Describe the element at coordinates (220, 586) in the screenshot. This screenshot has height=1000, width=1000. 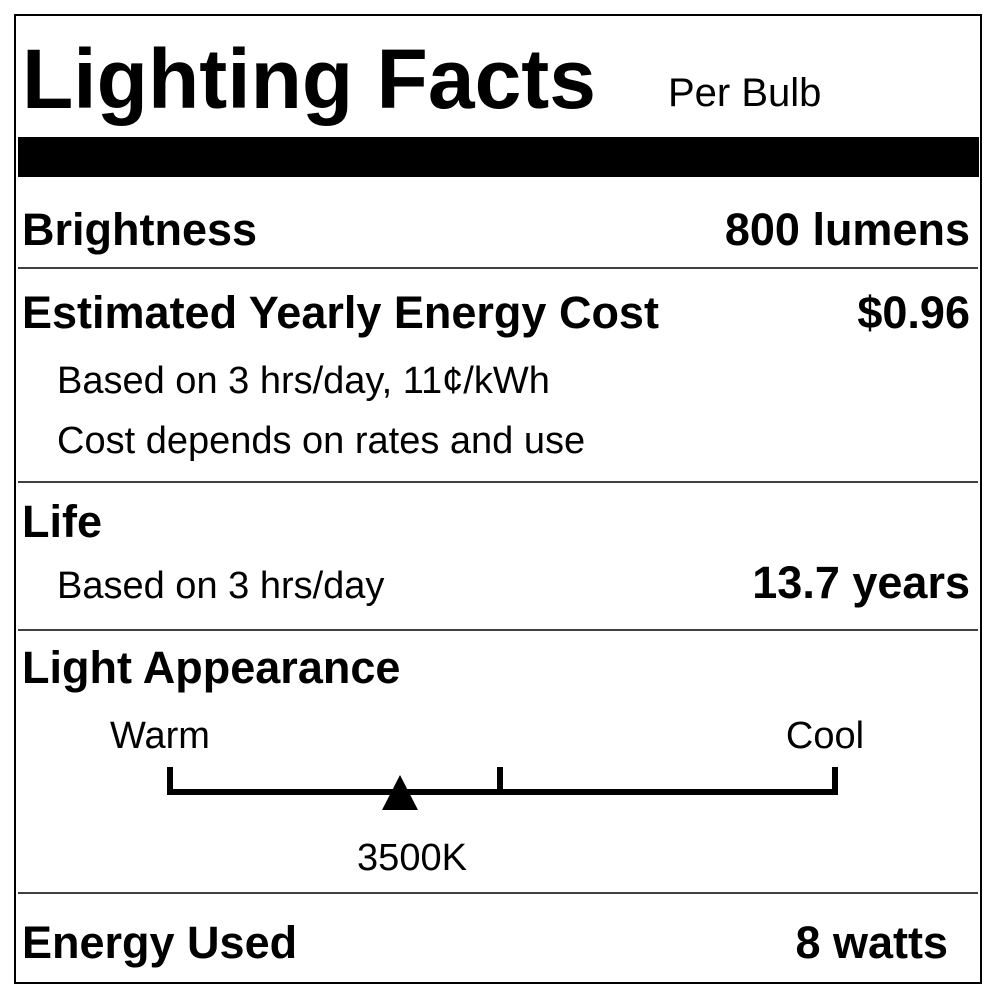
I see `life-note: Based on 3 hrs/day` at that location.